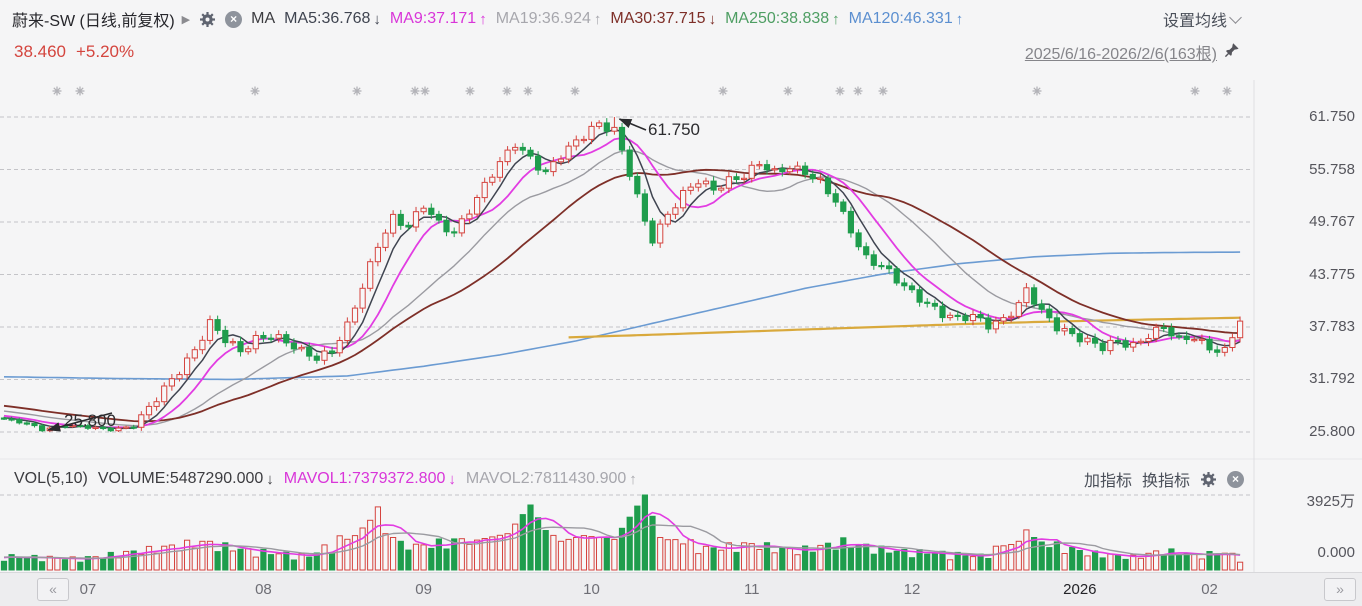 The image size is (1362, 606). Describe the element at coordinates (1080, 589) in the screenshot. I see `time-axis-label: 2026` at that location.